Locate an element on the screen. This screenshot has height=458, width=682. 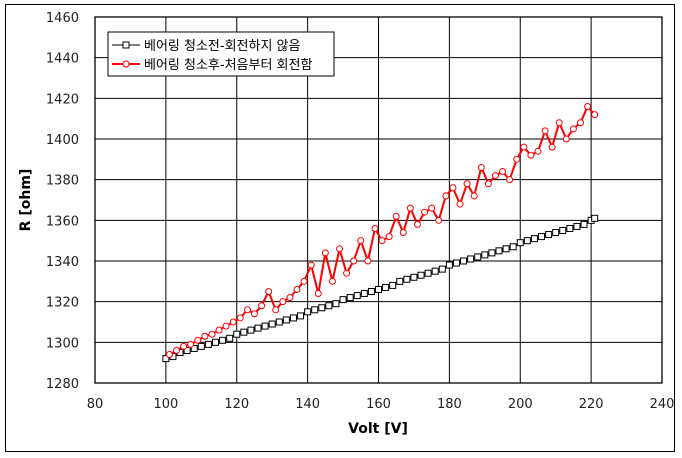
x-tick-label: 200 is located at coordinates (520, 404).